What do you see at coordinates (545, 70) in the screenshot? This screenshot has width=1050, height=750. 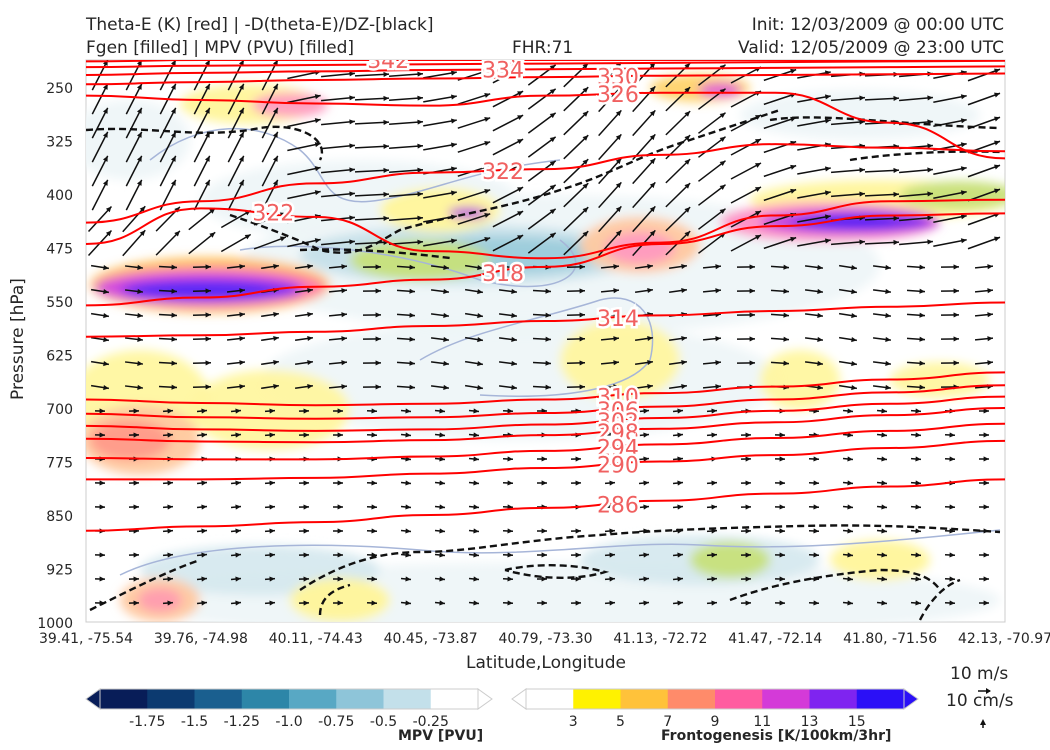 I see `theta-e-contour-line` at bounding box center [545, 70].